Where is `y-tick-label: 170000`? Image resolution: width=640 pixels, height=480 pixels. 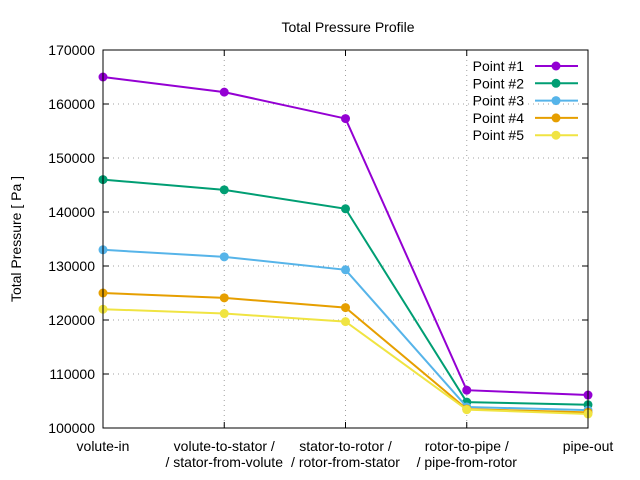
y-tick-label: 170000 is located at coordinates (71, 50).